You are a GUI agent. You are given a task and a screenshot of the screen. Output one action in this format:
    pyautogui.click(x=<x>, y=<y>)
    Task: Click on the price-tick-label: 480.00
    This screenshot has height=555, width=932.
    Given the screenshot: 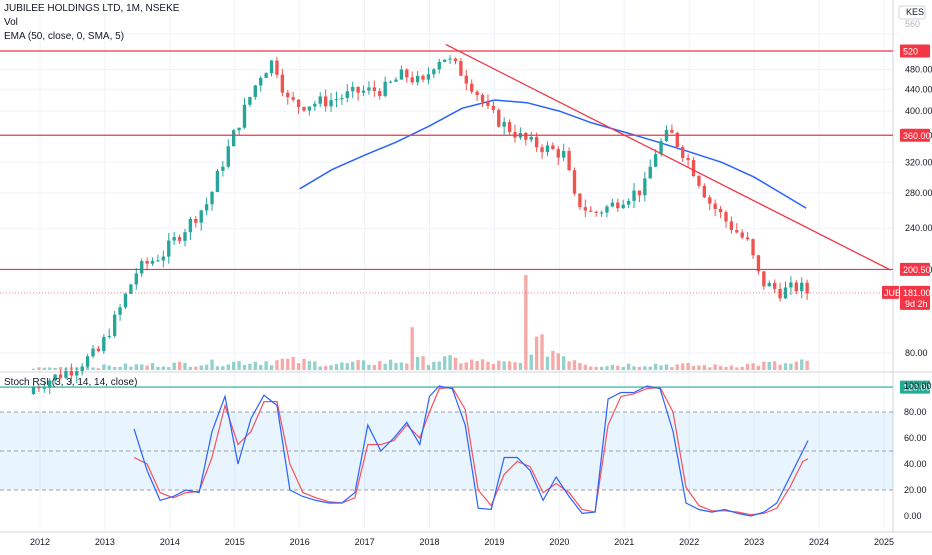 What is the action you would take?
    pyautogui.click(x=918, y=69)
    